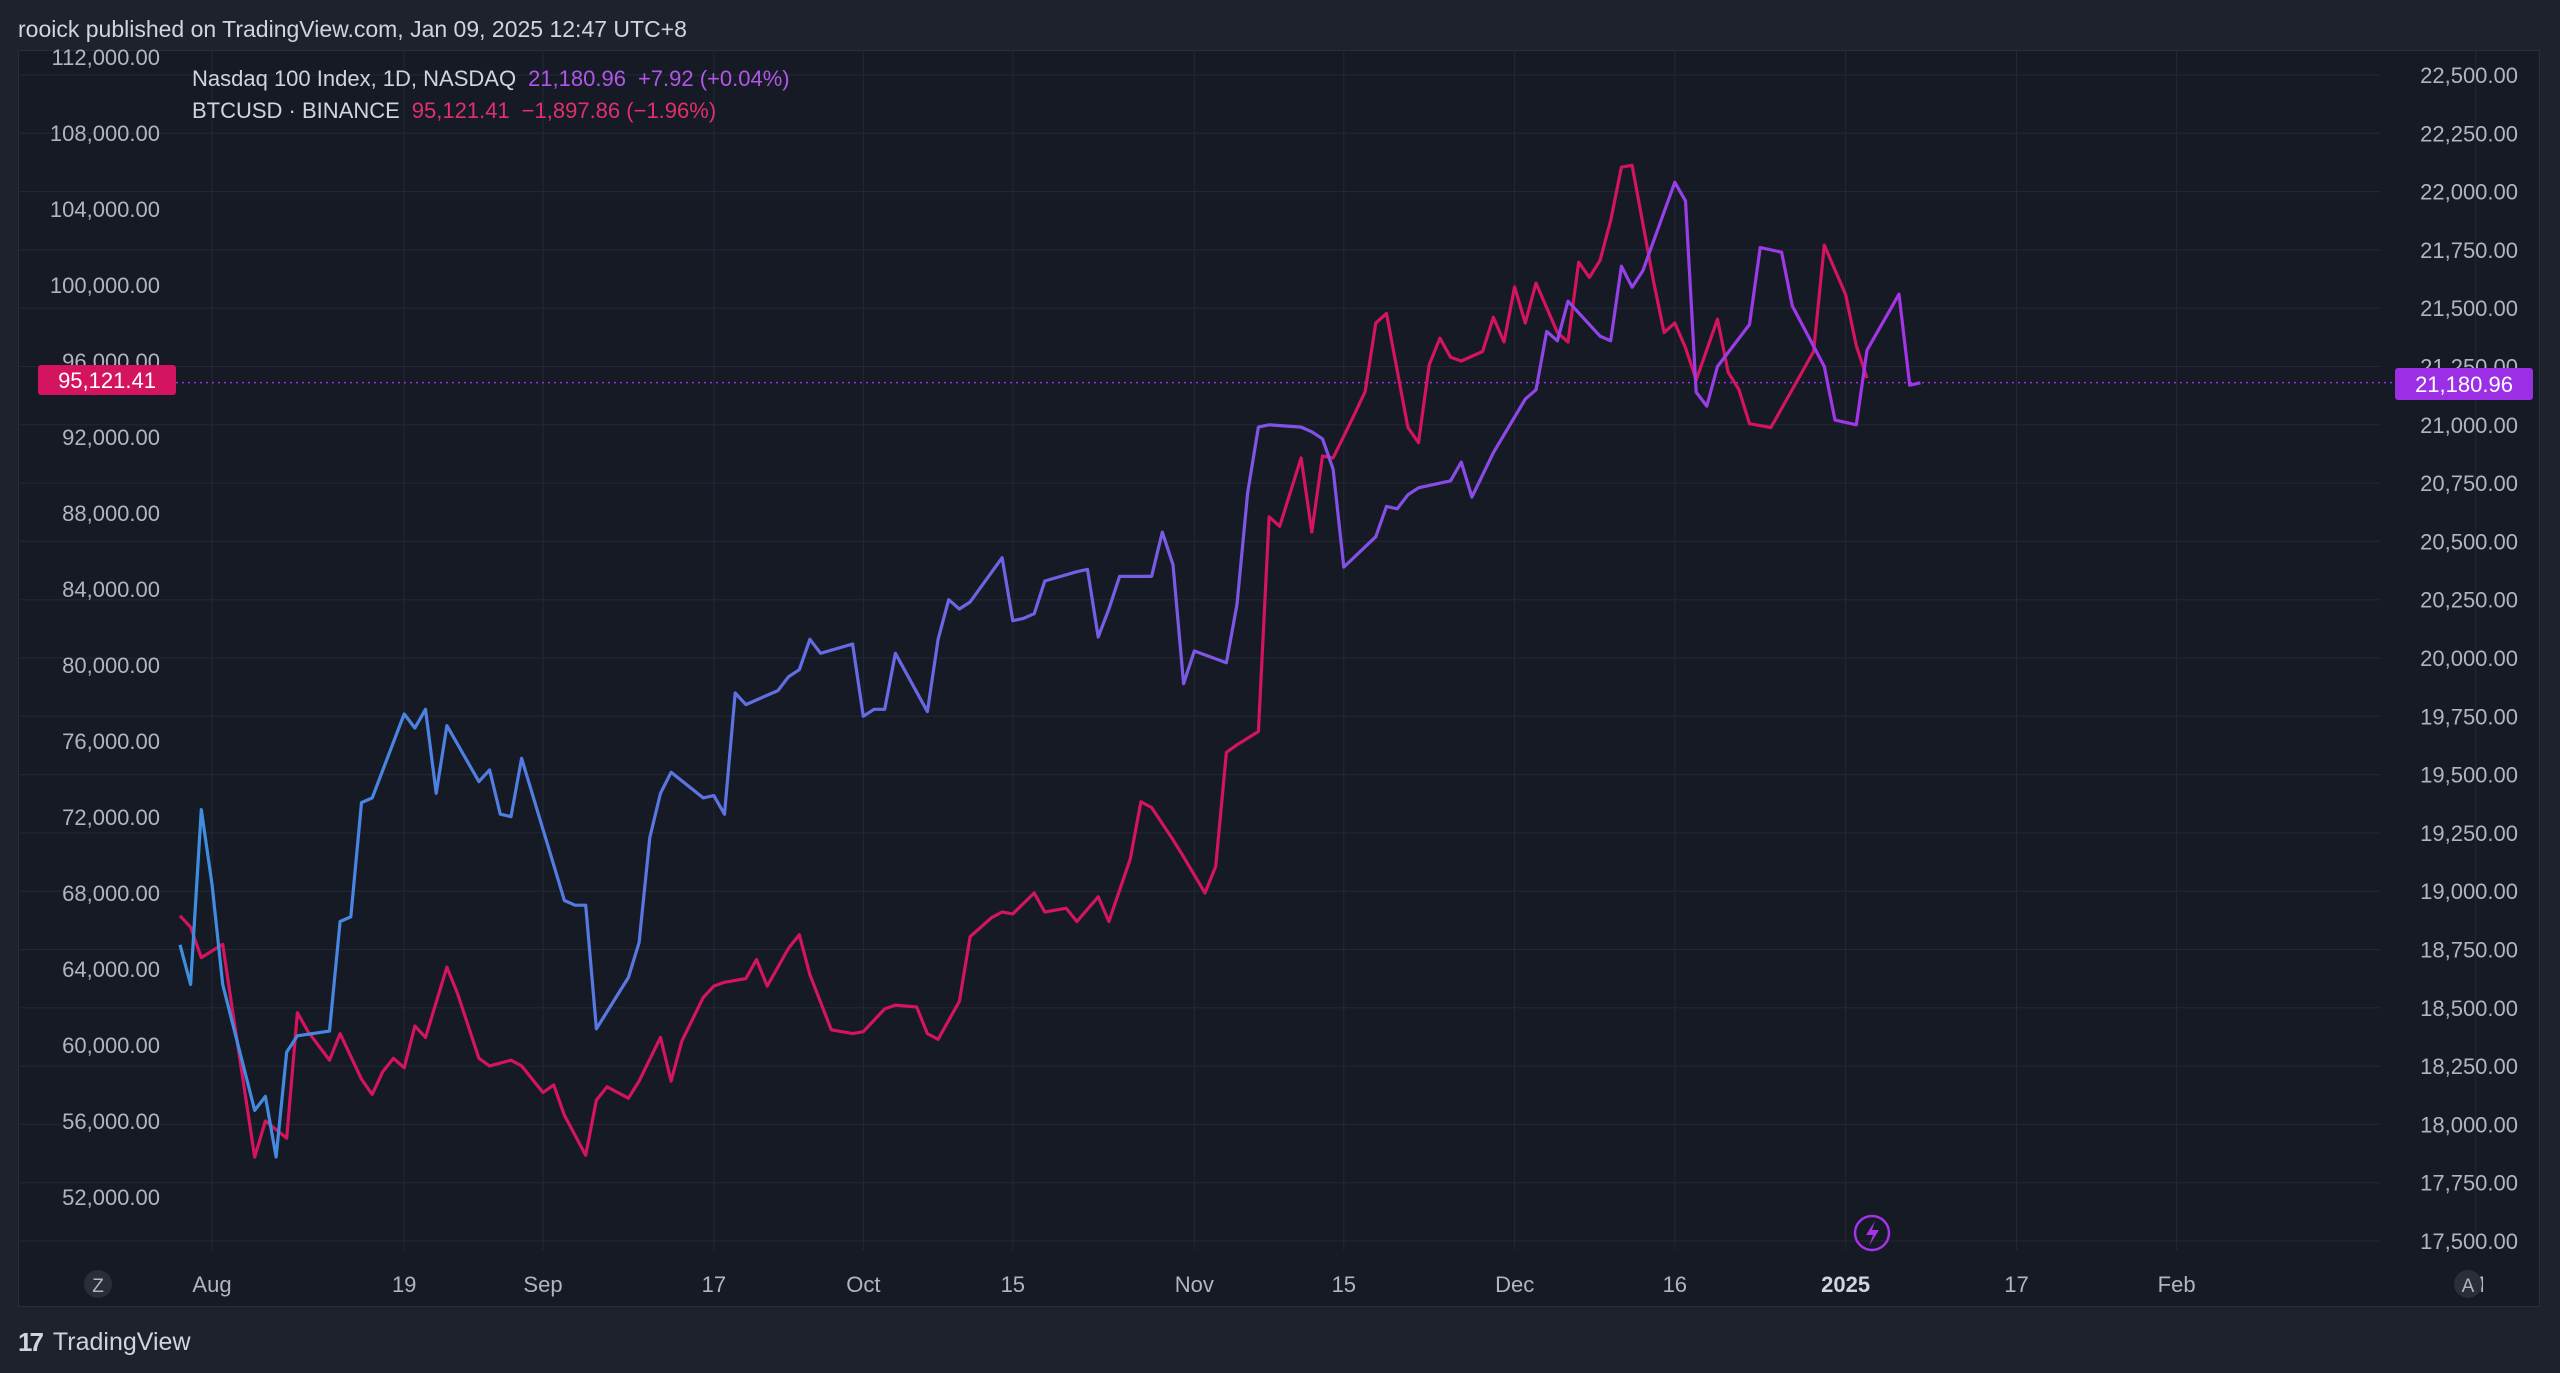 The image size is (2560, 1373). I want to click on right-axis-tick-label: 22,250.00, so click(2469, 133).